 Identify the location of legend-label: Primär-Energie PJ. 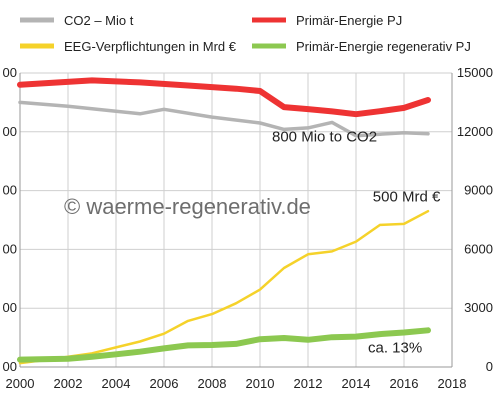
(349, 20).